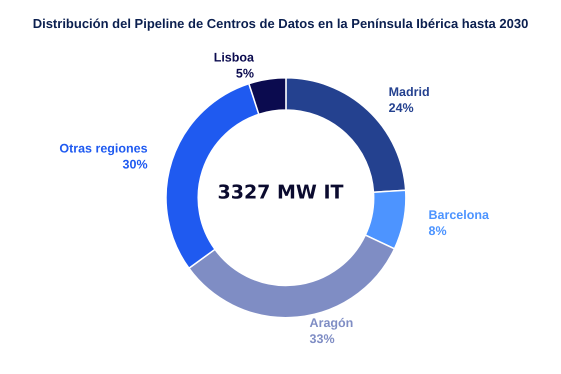  What do you see at coordinates (281, 193) in the screenshot?
I see `text: 3327 MW IT` at bounding box center [281, 193].